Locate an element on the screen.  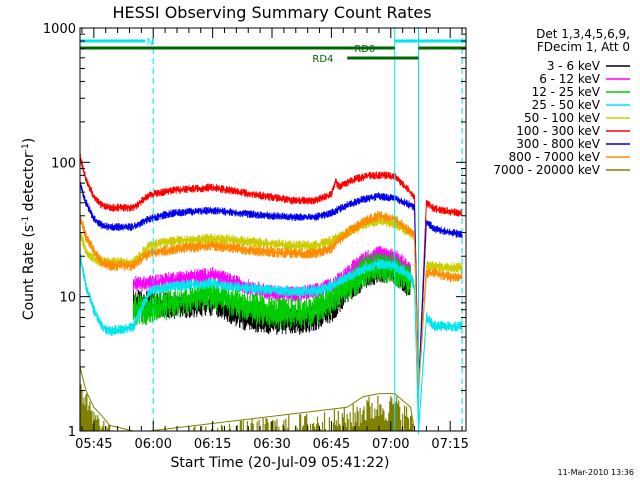
legend-header-fdecim: FDecim 1, Att 0 is located at coordinates (583, 47).